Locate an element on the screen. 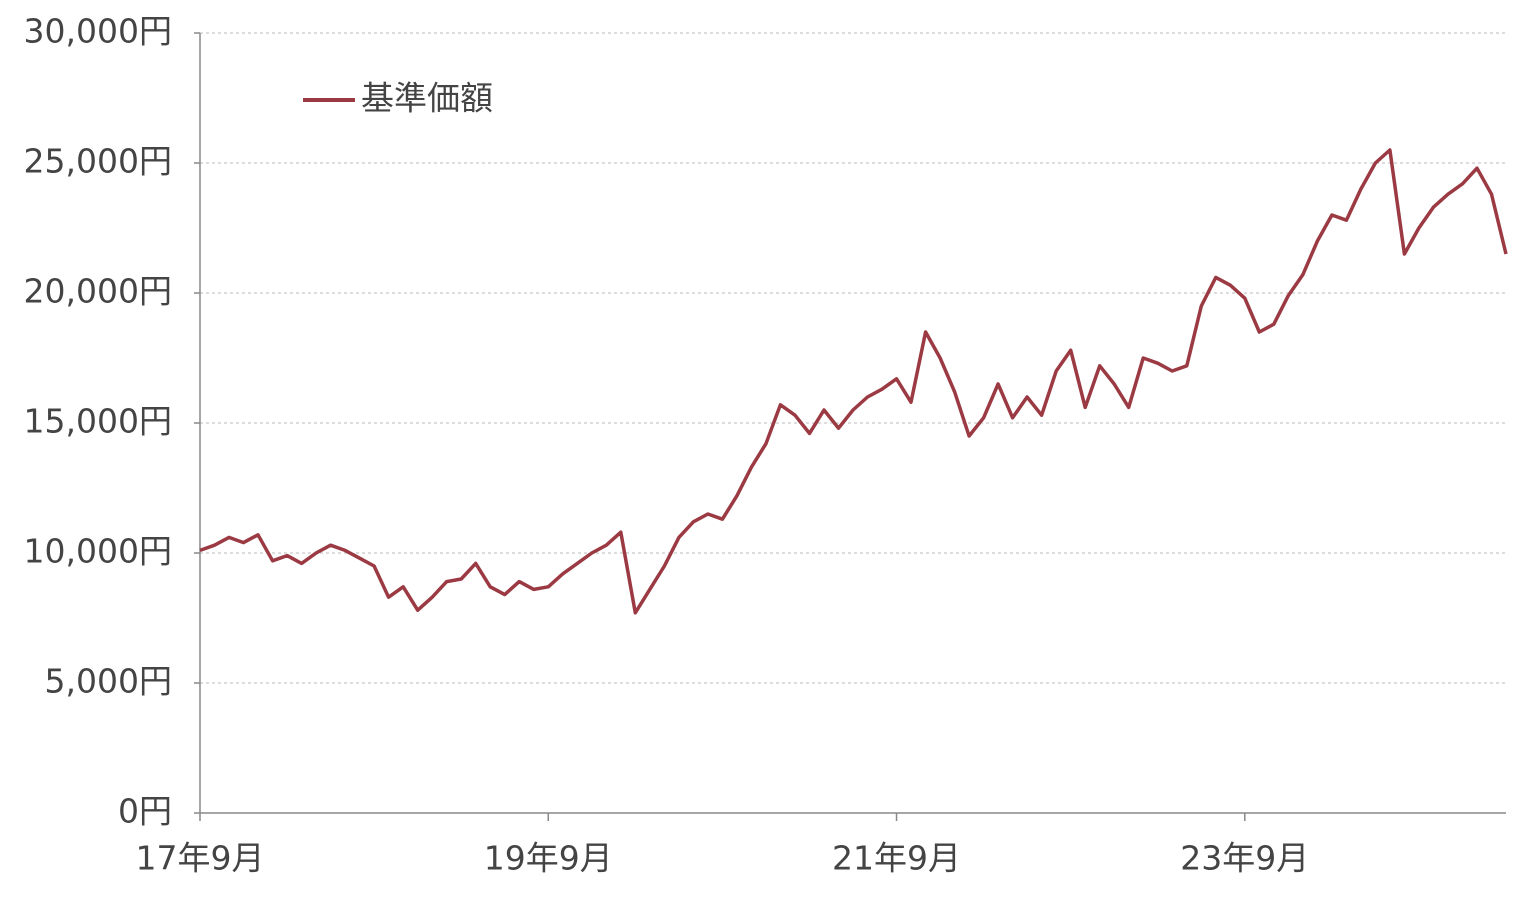 The height and width of the screenshot is (897, 1534). x-tick-label: 23年9月 is located at coordinates (1244, 858).